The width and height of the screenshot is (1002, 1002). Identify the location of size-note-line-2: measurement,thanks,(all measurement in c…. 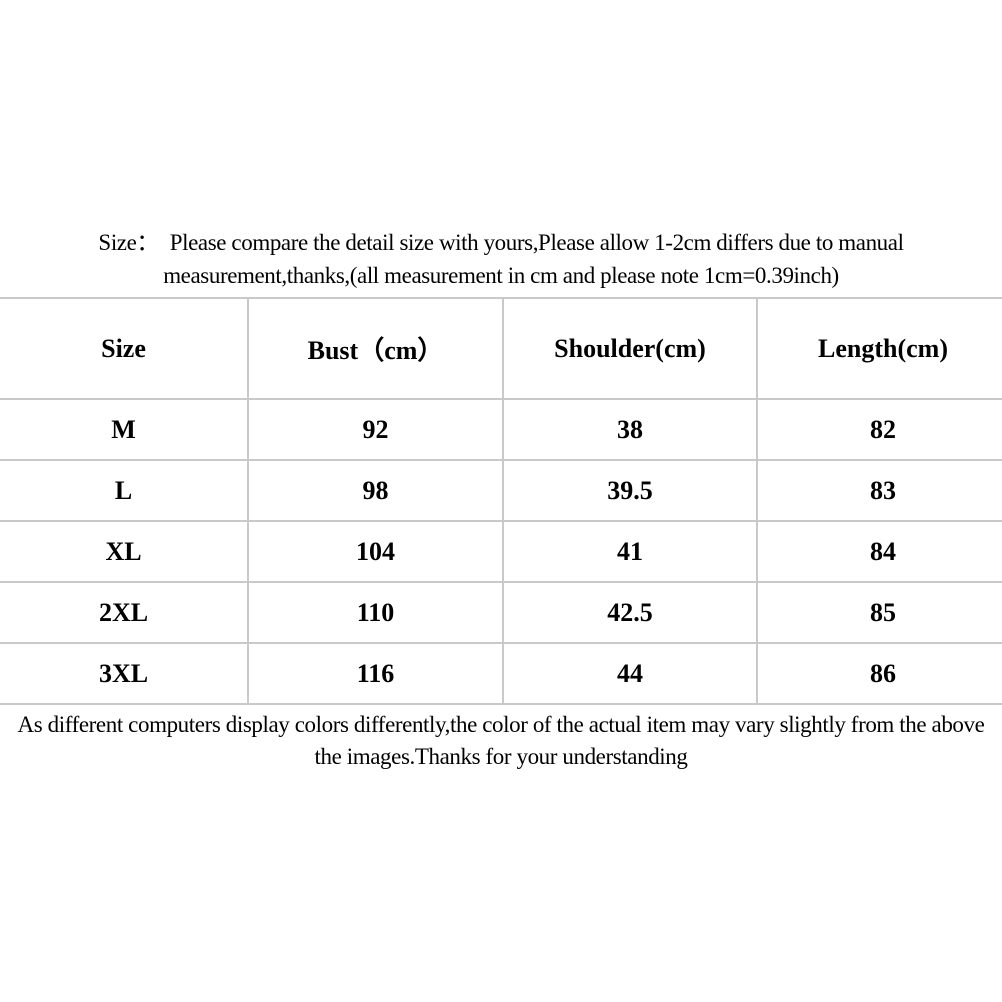
(501, 275).